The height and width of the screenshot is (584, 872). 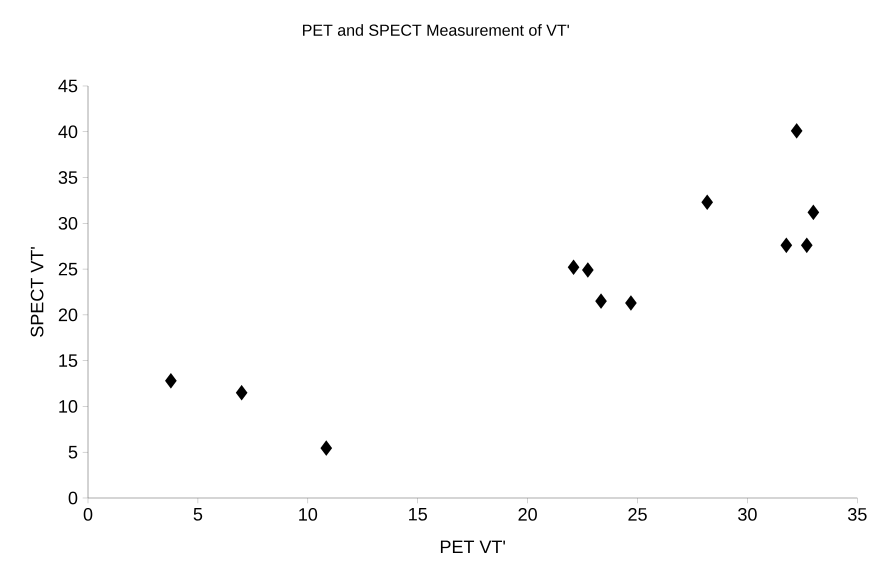 What do you see at coordinates (198, 514) in the screenshot?
I see `x-tick-label: 5` at bounding box center [198, 514].